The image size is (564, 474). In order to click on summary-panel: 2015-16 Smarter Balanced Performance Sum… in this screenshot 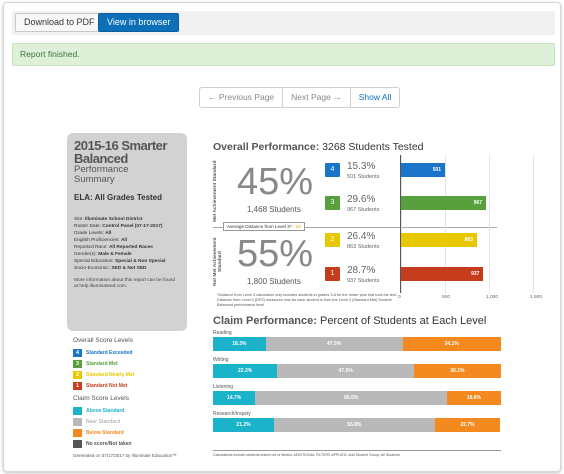, I will do `click(127, 232)`.